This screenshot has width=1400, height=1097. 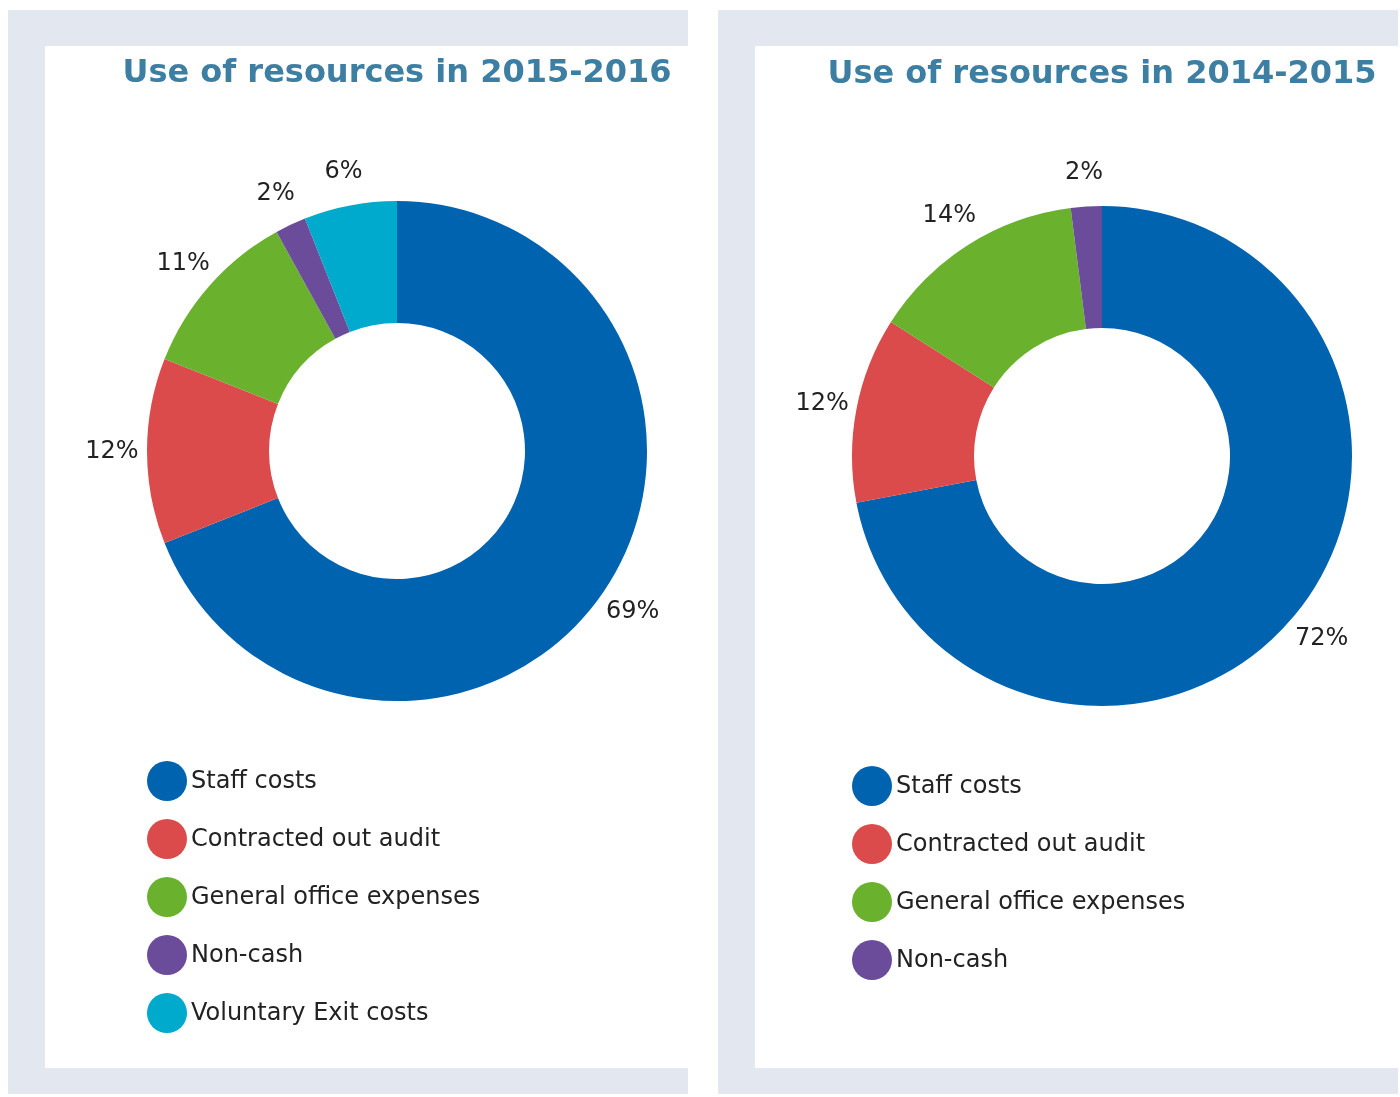 I want to click on data-label: 11%, so click(x=183, y=261).